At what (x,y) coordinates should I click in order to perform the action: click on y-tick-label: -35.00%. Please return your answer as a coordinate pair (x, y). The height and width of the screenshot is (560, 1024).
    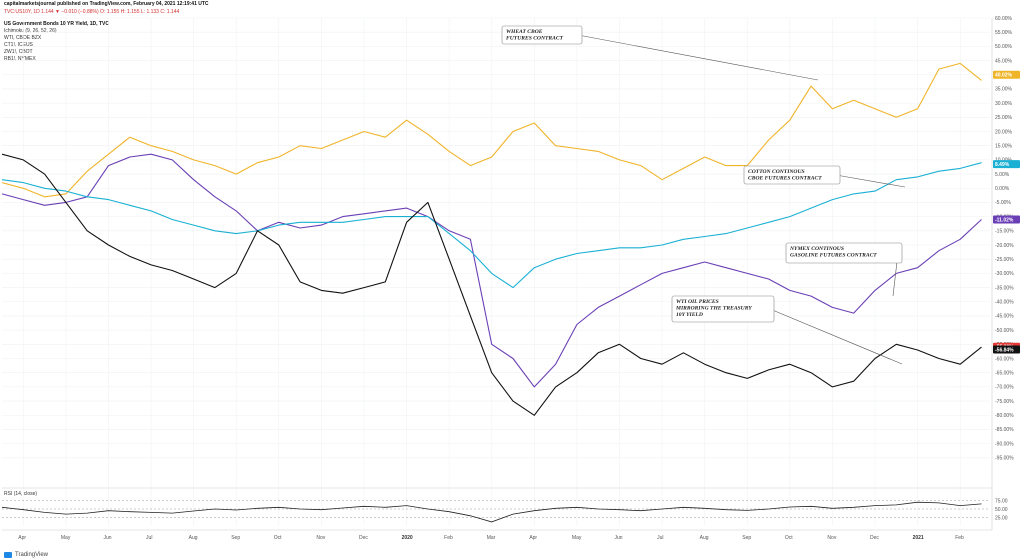
    Looking at the image, I should click on (1004, 288).